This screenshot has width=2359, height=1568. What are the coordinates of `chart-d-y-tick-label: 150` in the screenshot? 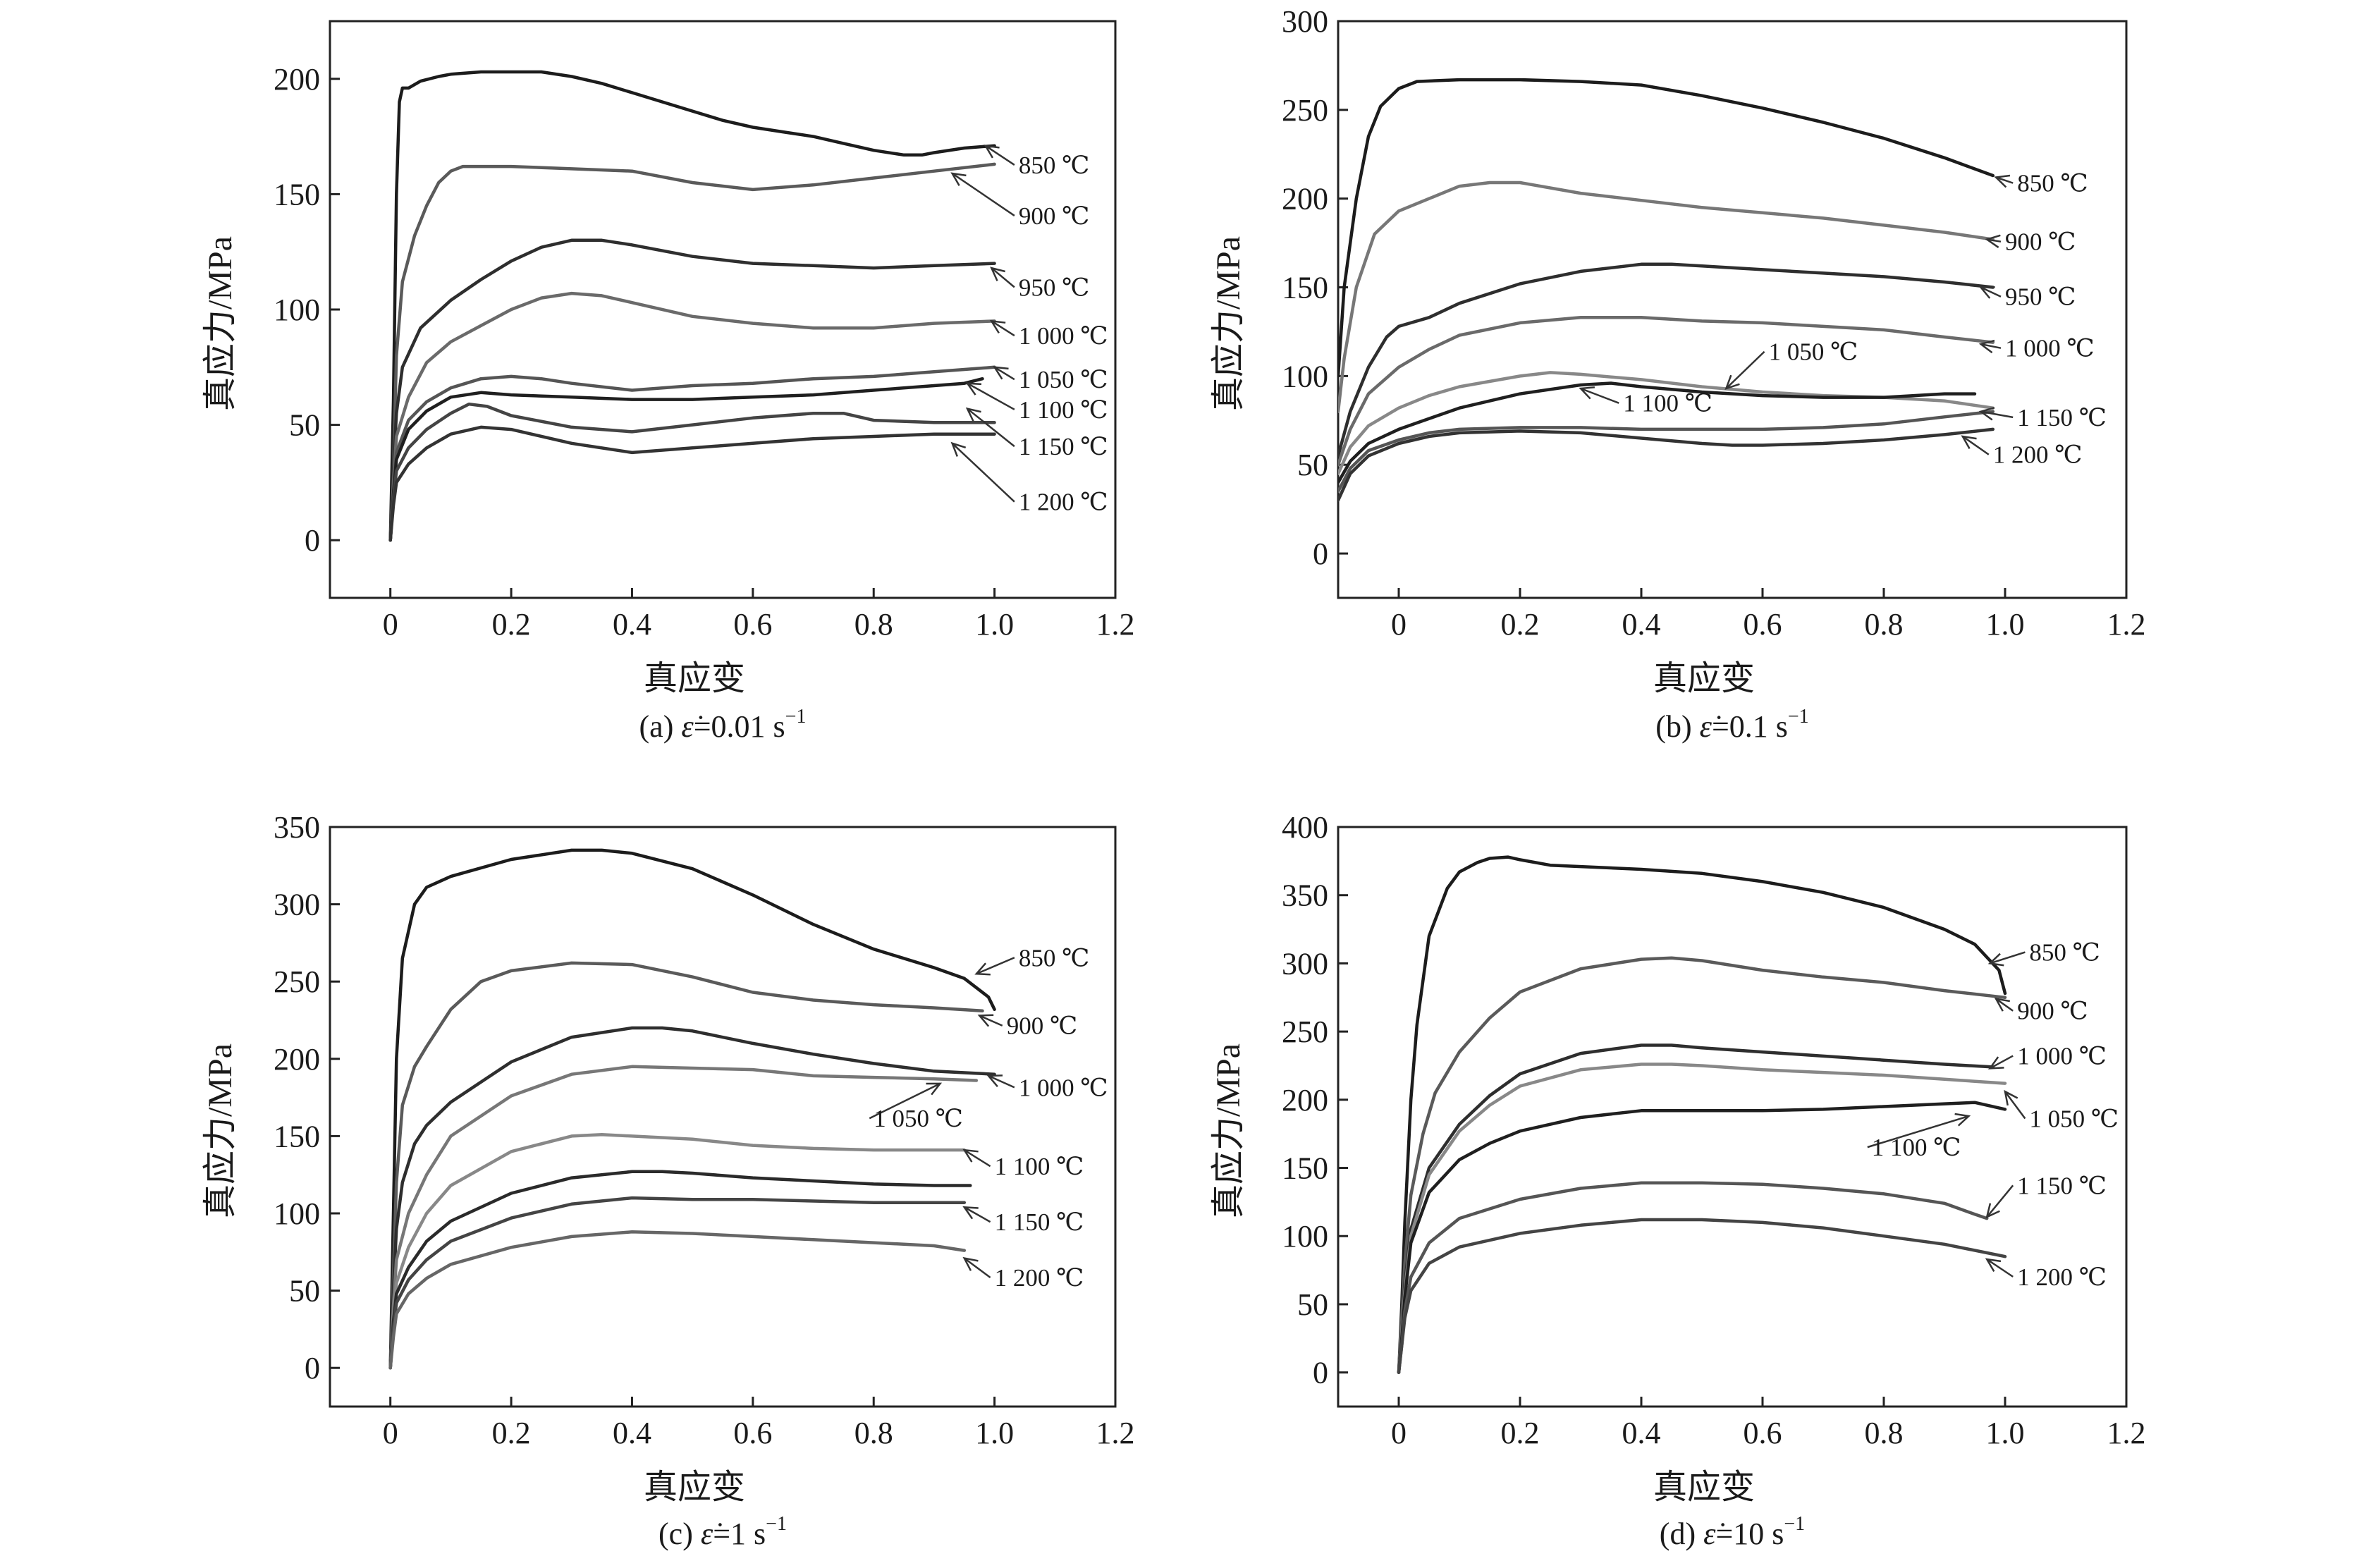 It's located at (1305, 1168).